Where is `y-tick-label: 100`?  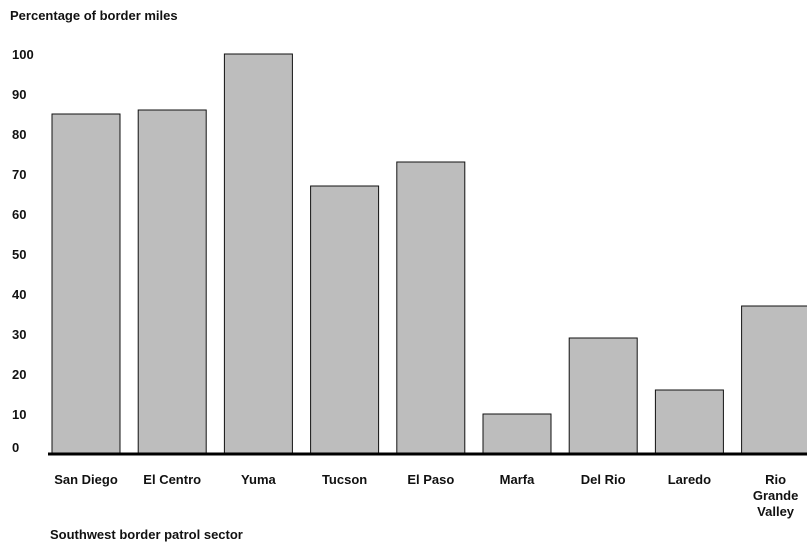 y-tick-label: 100 is located at coordinates (23, 54).